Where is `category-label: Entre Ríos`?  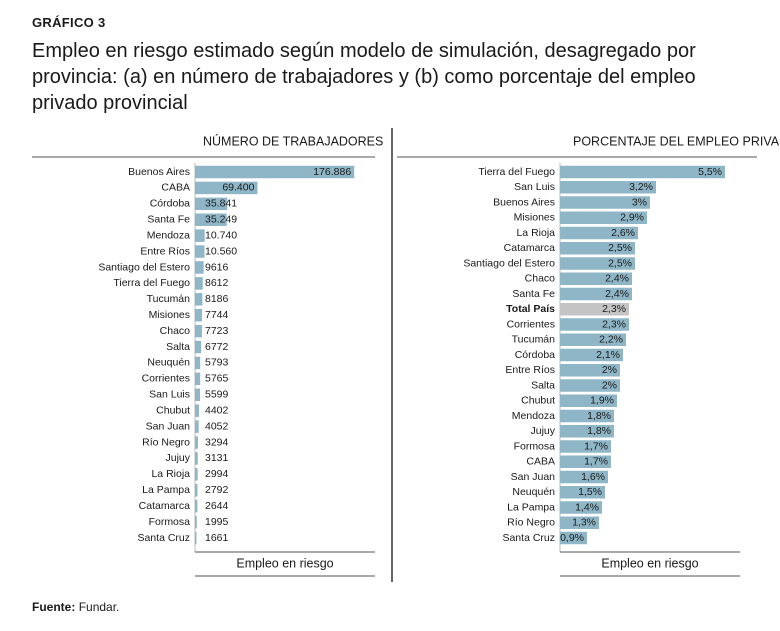 category-label: Entre Ríos is located at coordinates (530, 370).